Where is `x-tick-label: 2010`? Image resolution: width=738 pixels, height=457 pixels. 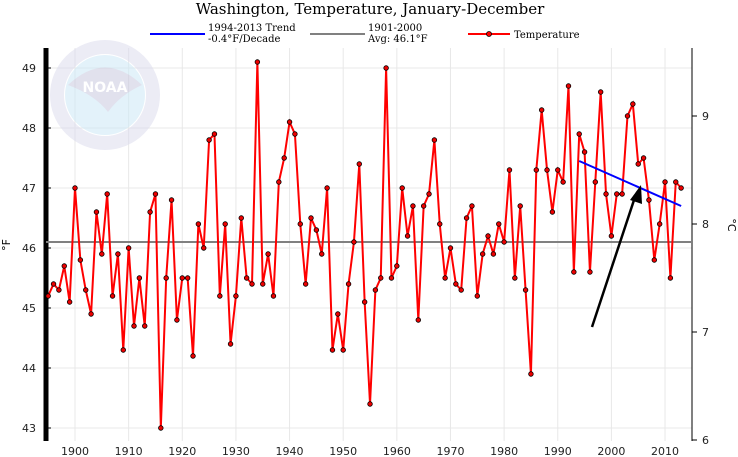
x-tick-label: 2010 is located at coordinates (665, 451).